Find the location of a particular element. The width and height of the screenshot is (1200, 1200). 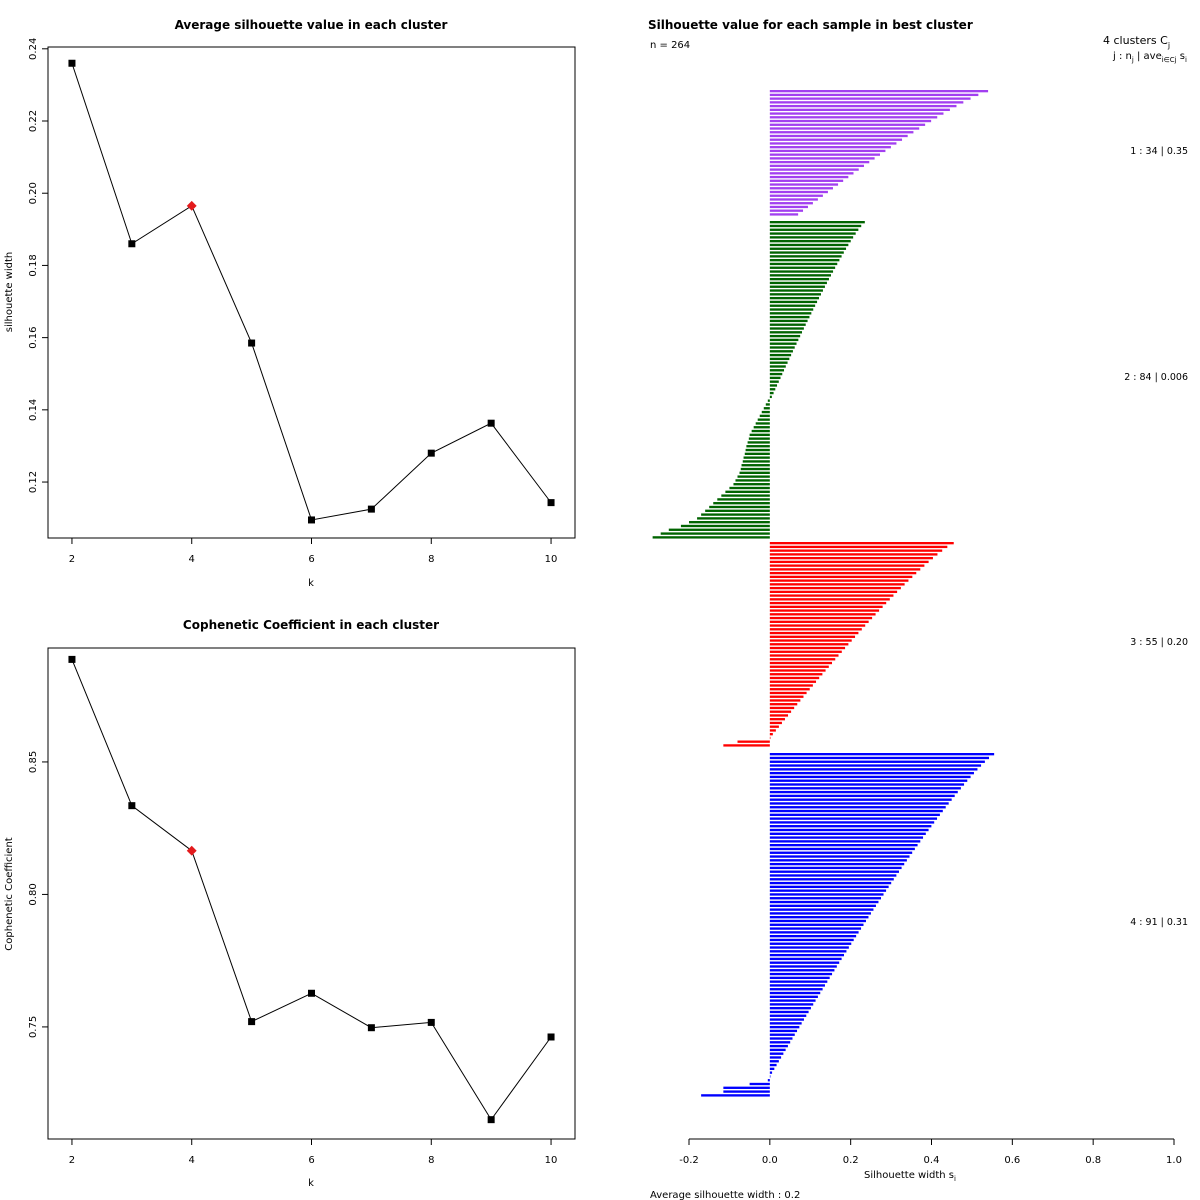

x-tick-label: 0.4 is located at coordinates (932, 1160).